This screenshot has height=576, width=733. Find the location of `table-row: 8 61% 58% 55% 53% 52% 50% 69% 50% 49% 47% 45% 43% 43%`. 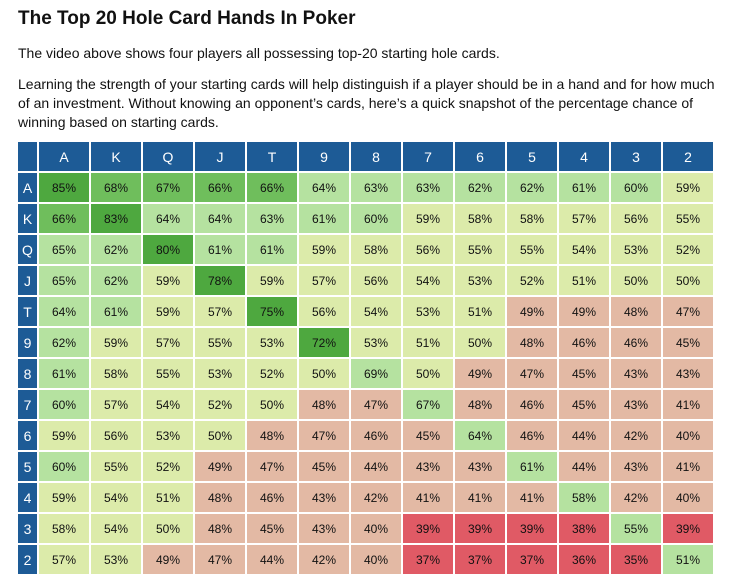

table-row: 8 61% 58% 55% 53% 52% 50% 69% 50% 49% 47% 45% 43% 43% is located at coordinates (365, 373).